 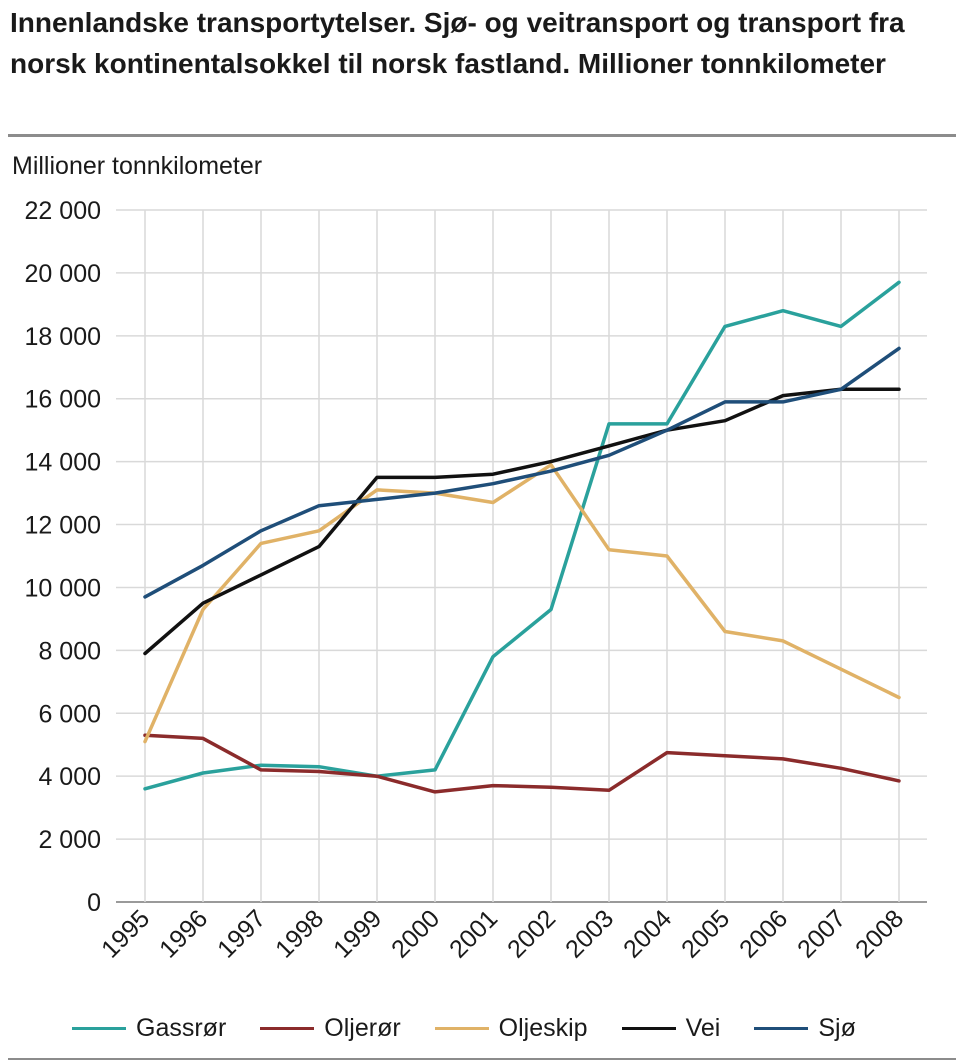 What do you see at coordinates (473, 933) in the screenshot?
I see `x-tick-label: 2001` at bounding box center [473, 933].